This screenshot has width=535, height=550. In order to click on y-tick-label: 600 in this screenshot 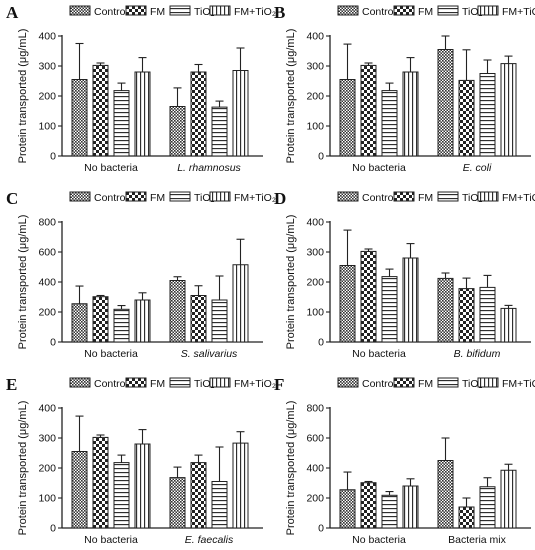, I will do `click(47, 253)`.